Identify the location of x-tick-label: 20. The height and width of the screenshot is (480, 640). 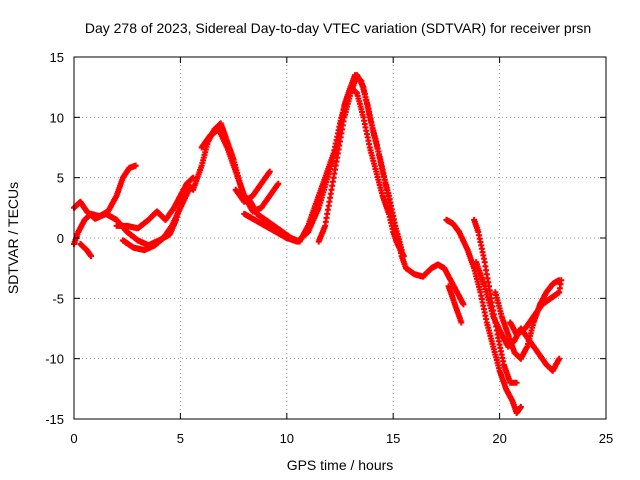
(499, 438).